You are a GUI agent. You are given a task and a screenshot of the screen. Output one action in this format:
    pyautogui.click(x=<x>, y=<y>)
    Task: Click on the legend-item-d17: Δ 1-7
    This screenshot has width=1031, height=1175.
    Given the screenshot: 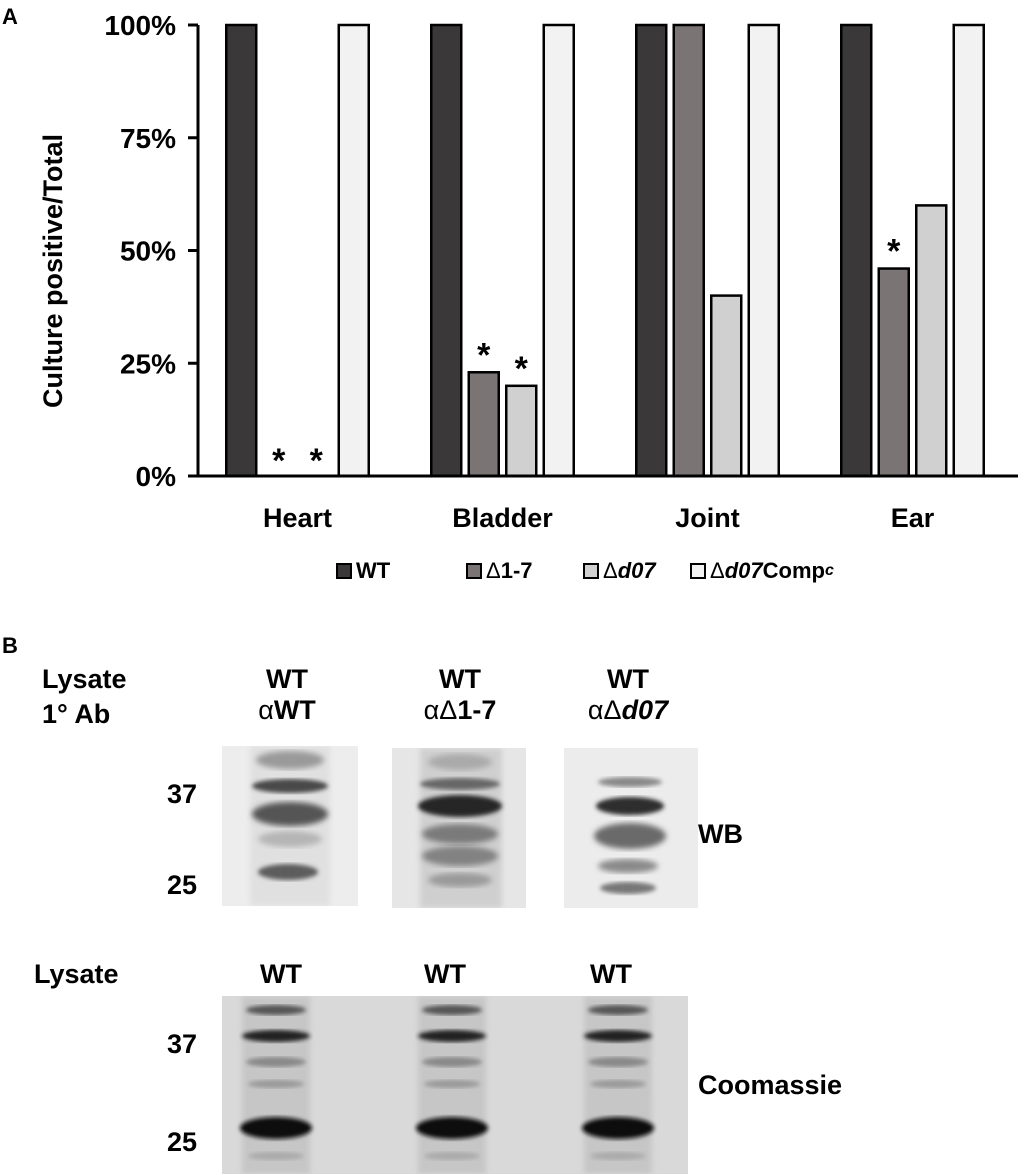 What is the action you would take?
    pyautogui.click(x=499, y=571)
    